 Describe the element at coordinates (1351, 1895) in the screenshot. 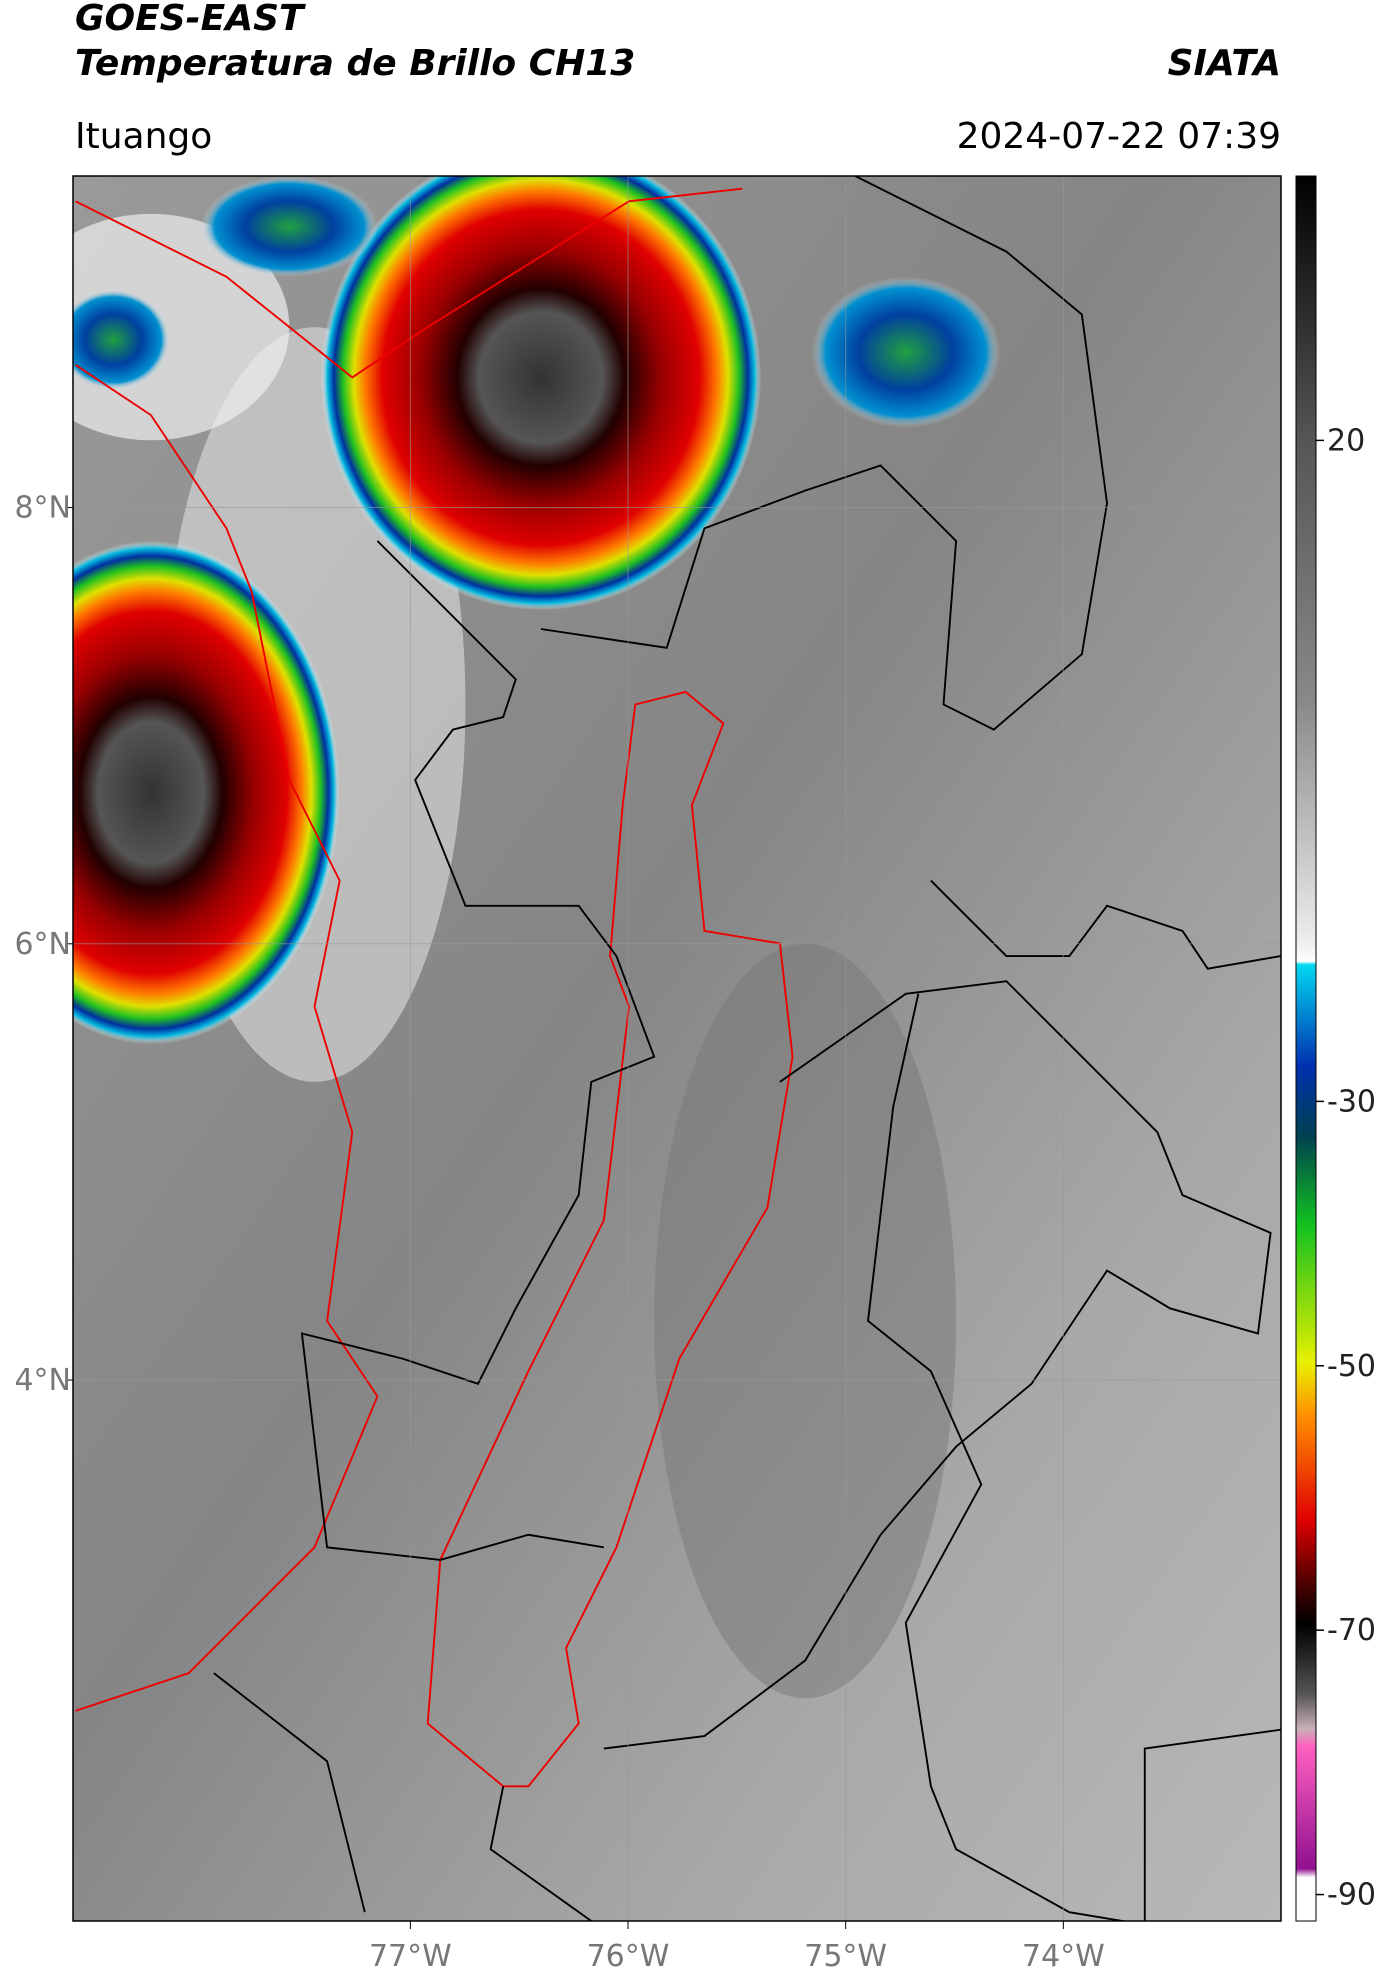

I see `colorbar-tick-label: -90` at that location.